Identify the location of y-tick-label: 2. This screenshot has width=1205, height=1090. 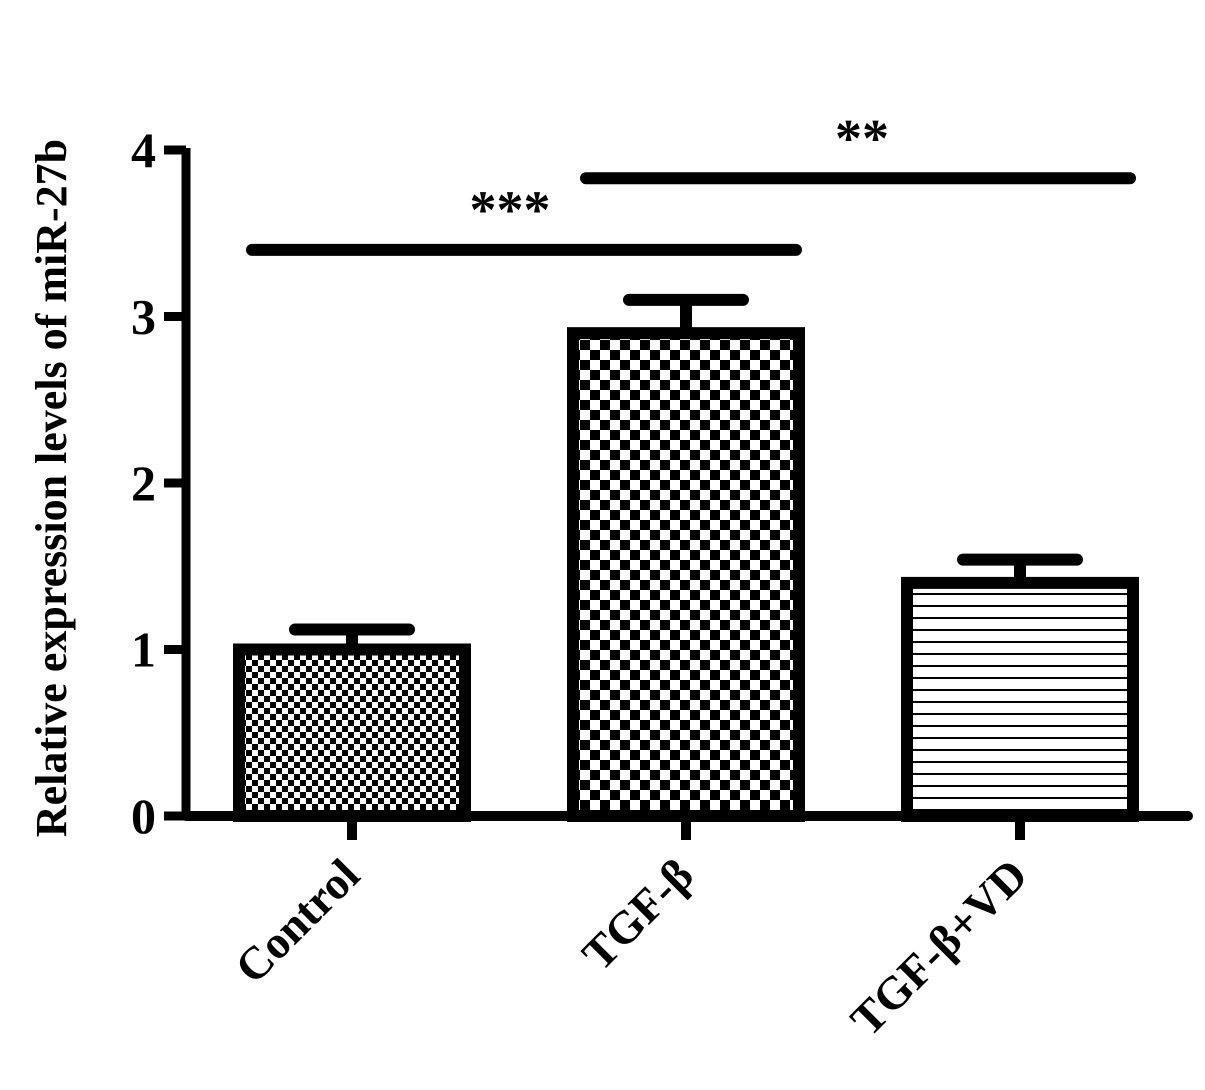
(143, 483).